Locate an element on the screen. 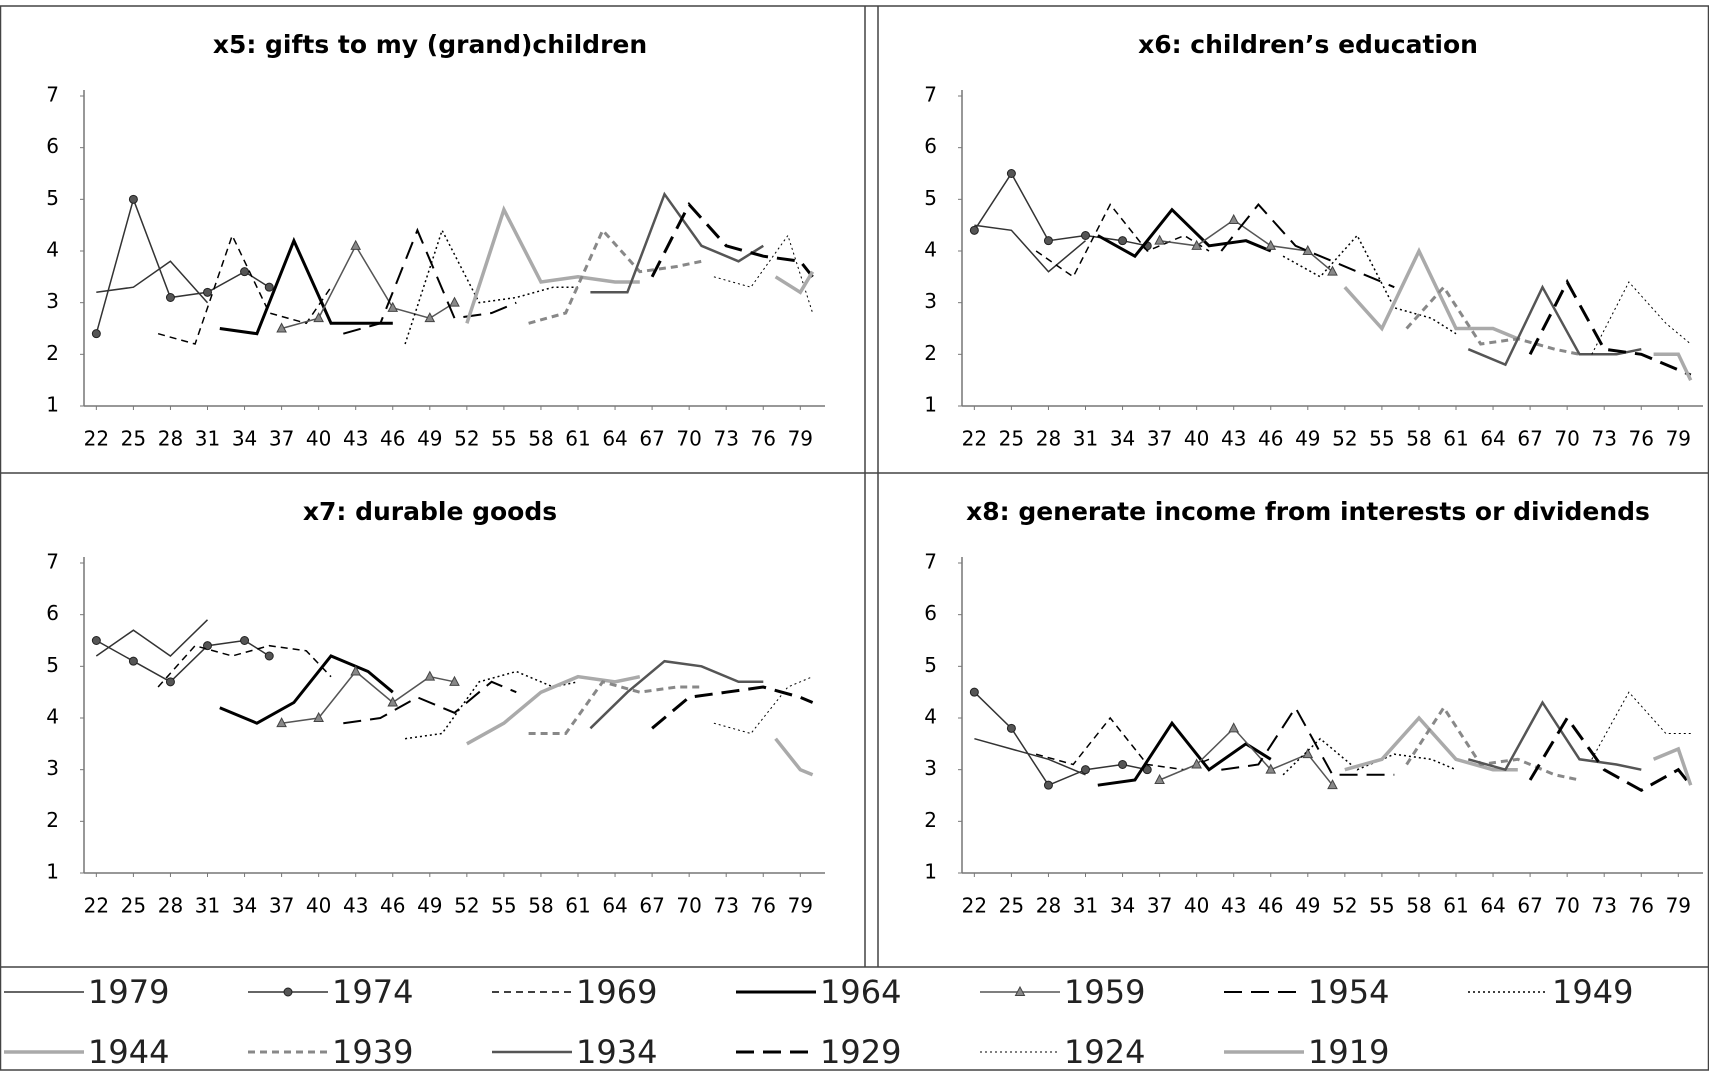 This screenshot has height=1071, width=1709. legend-label: 1974 is located at coordinates (372, 992).